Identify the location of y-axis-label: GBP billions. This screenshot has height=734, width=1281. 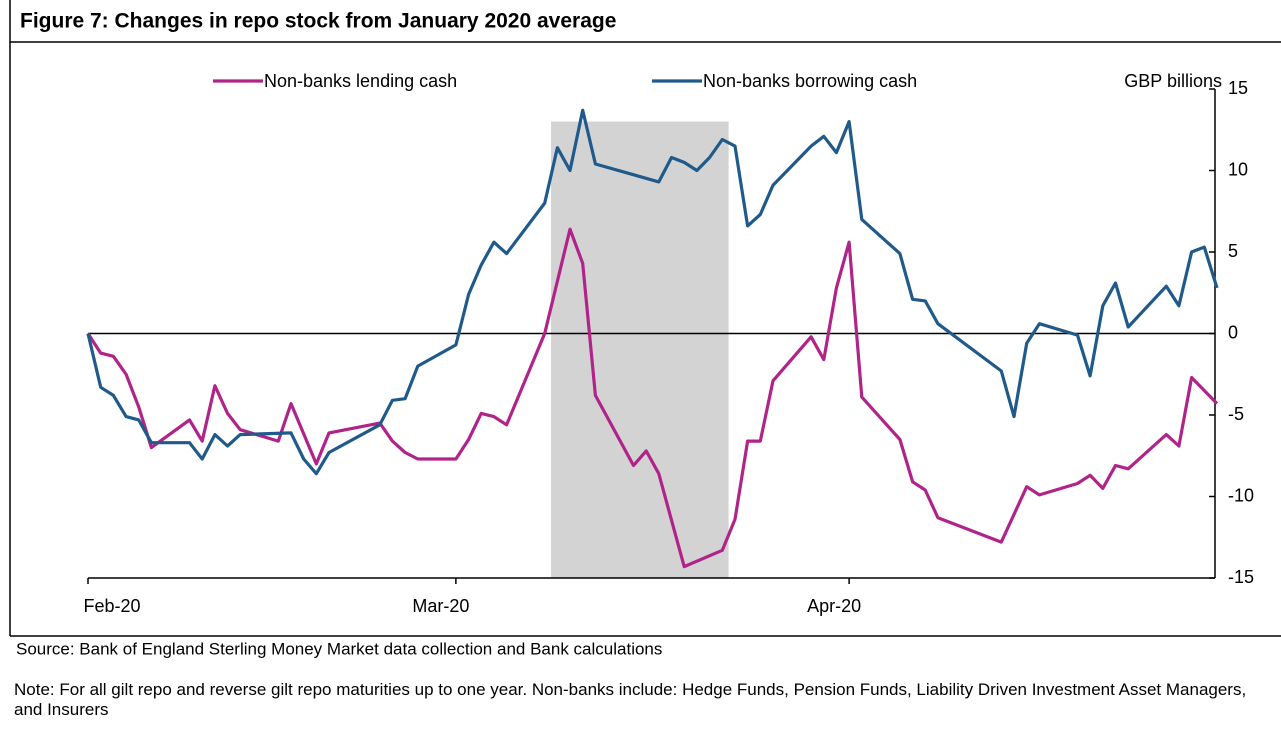
(1173, 81).